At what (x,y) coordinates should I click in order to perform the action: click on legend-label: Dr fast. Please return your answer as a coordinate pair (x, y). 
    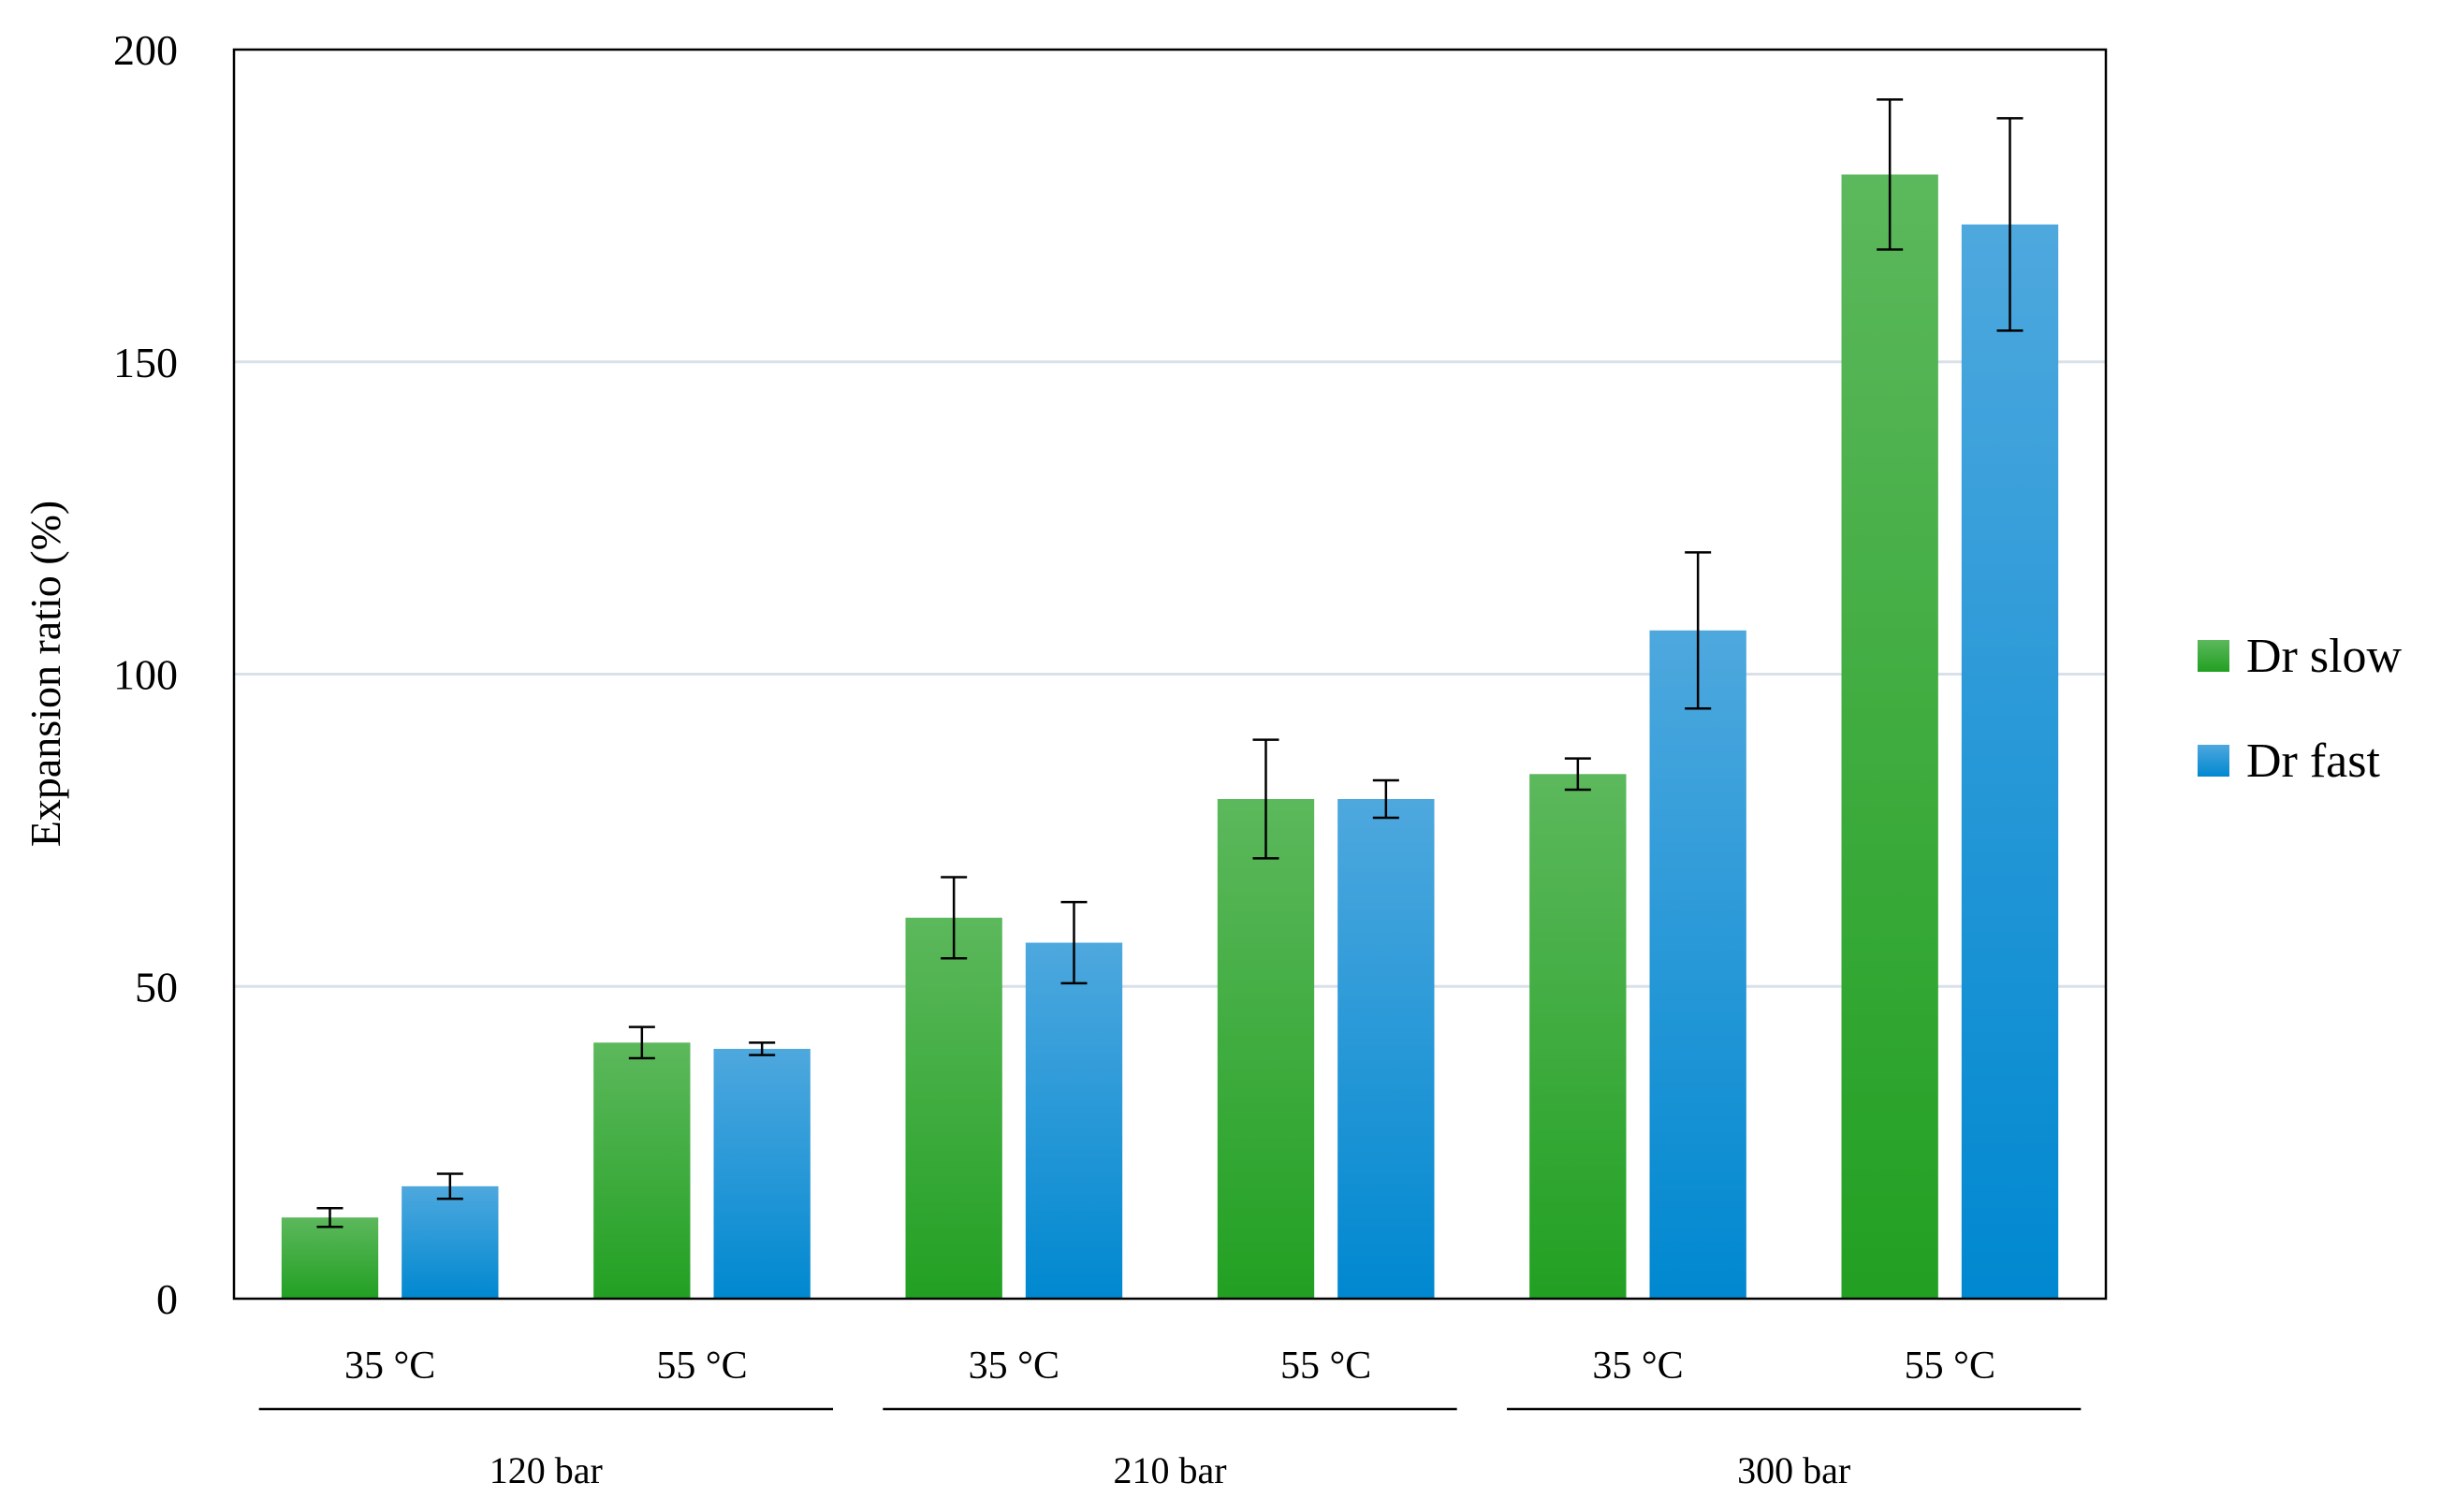
    Looking at the image, I should click on (2313, 761).